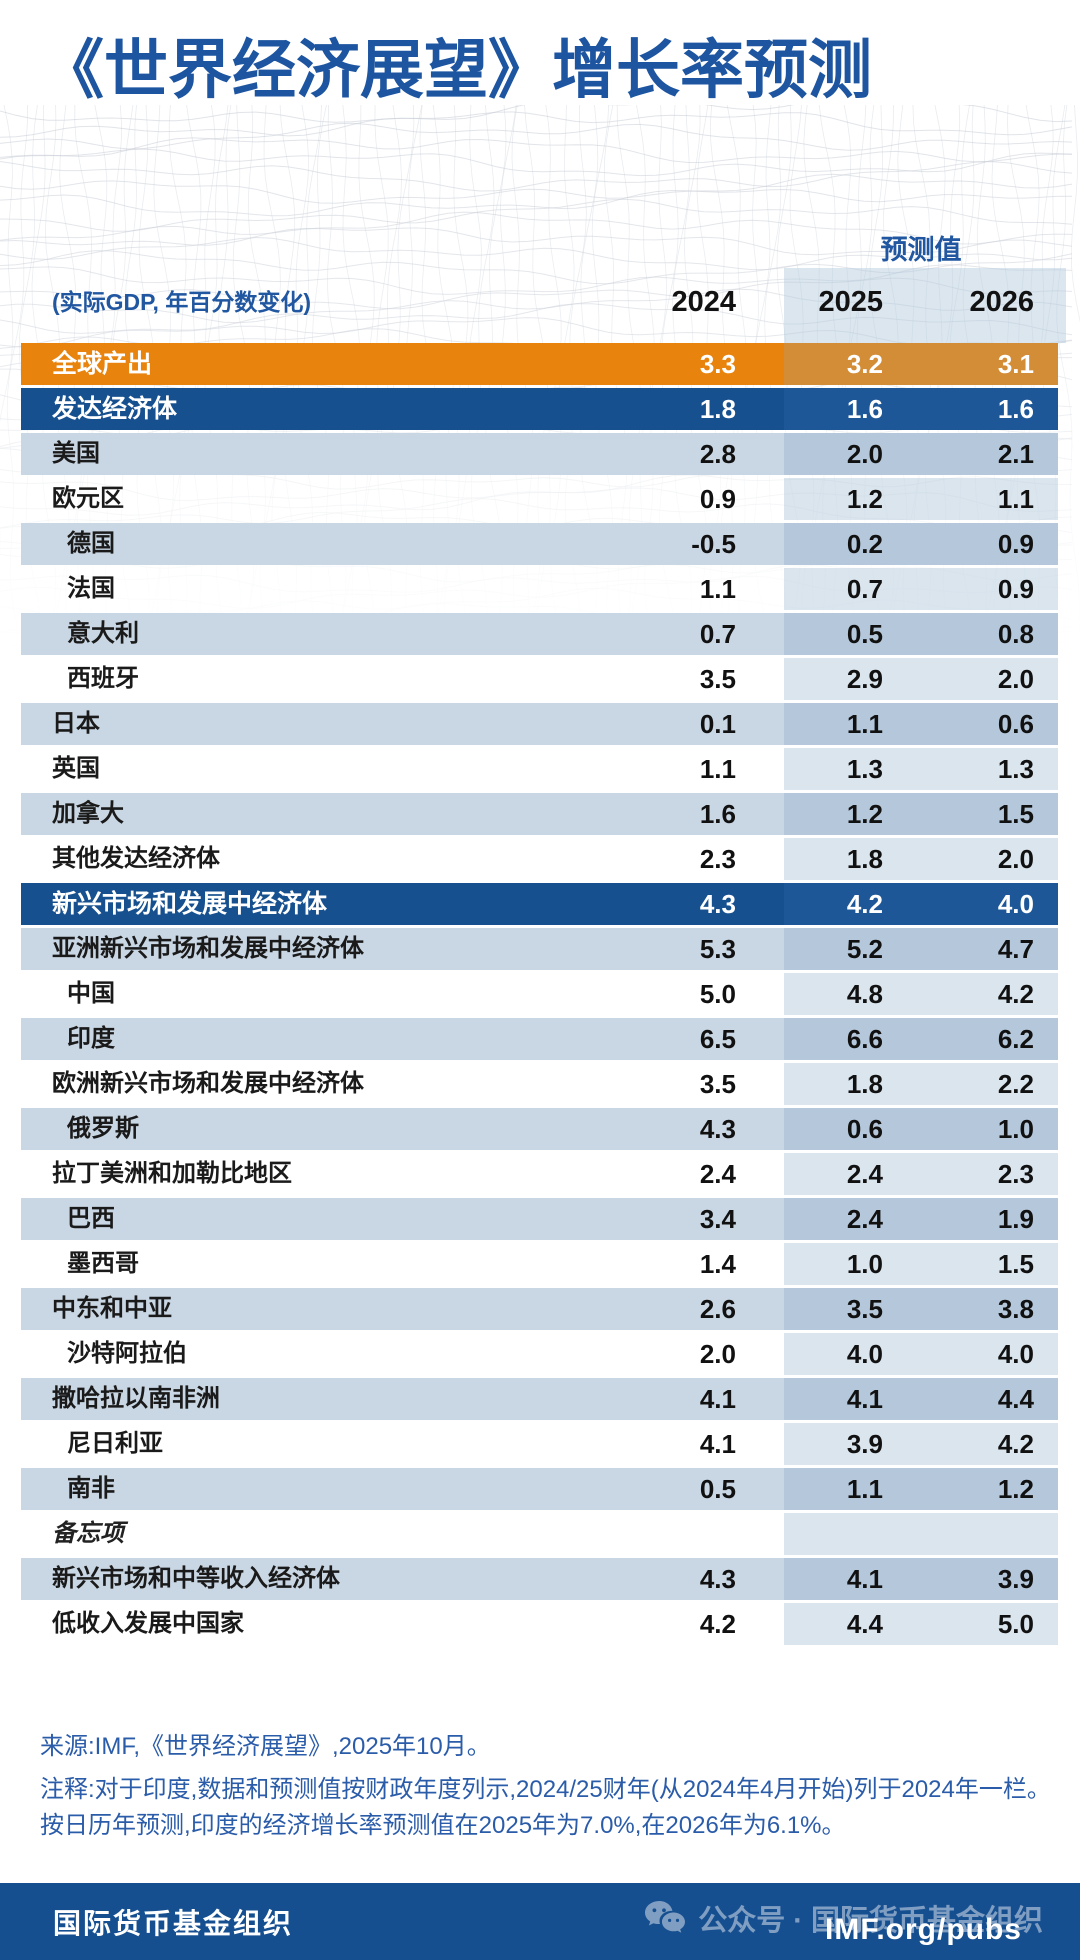 The height and width of the screenshot is (1960, 1080). I want to click on value-2026: 0.8, so click(989, 634).